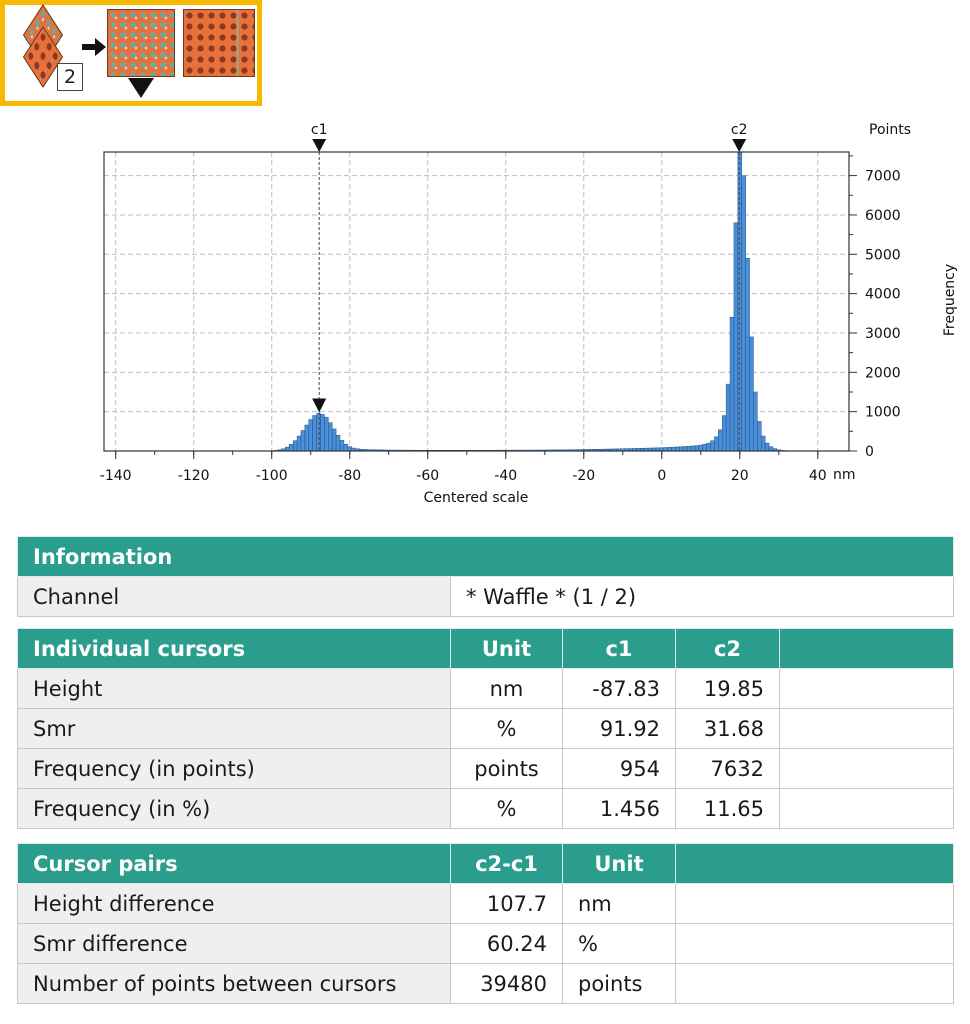 Image resolution: width=970 pixels, height=1024 pixels. What do you see at coordinates (883, 413) in the screenshot?
I see `y-tick-label: 1000` at bounding box center [883, 413].